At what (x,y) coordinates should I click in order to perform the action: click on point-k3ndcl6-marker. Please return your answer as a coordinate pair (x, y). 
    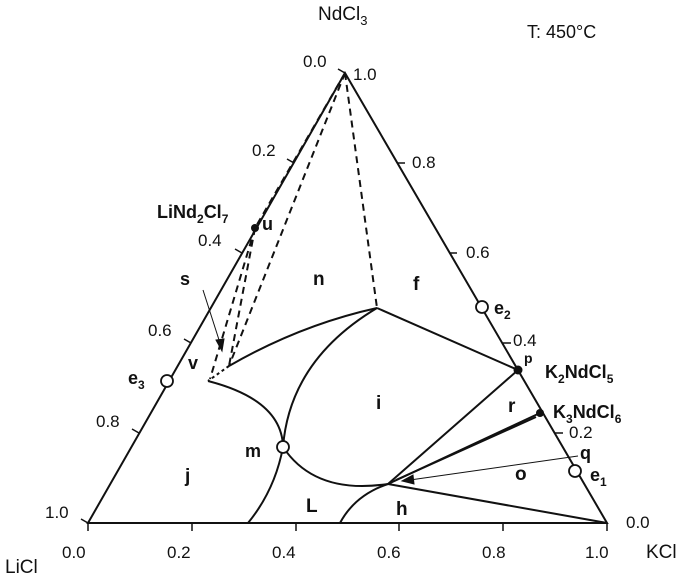
    Looking at the image, I should click on (540, 413).